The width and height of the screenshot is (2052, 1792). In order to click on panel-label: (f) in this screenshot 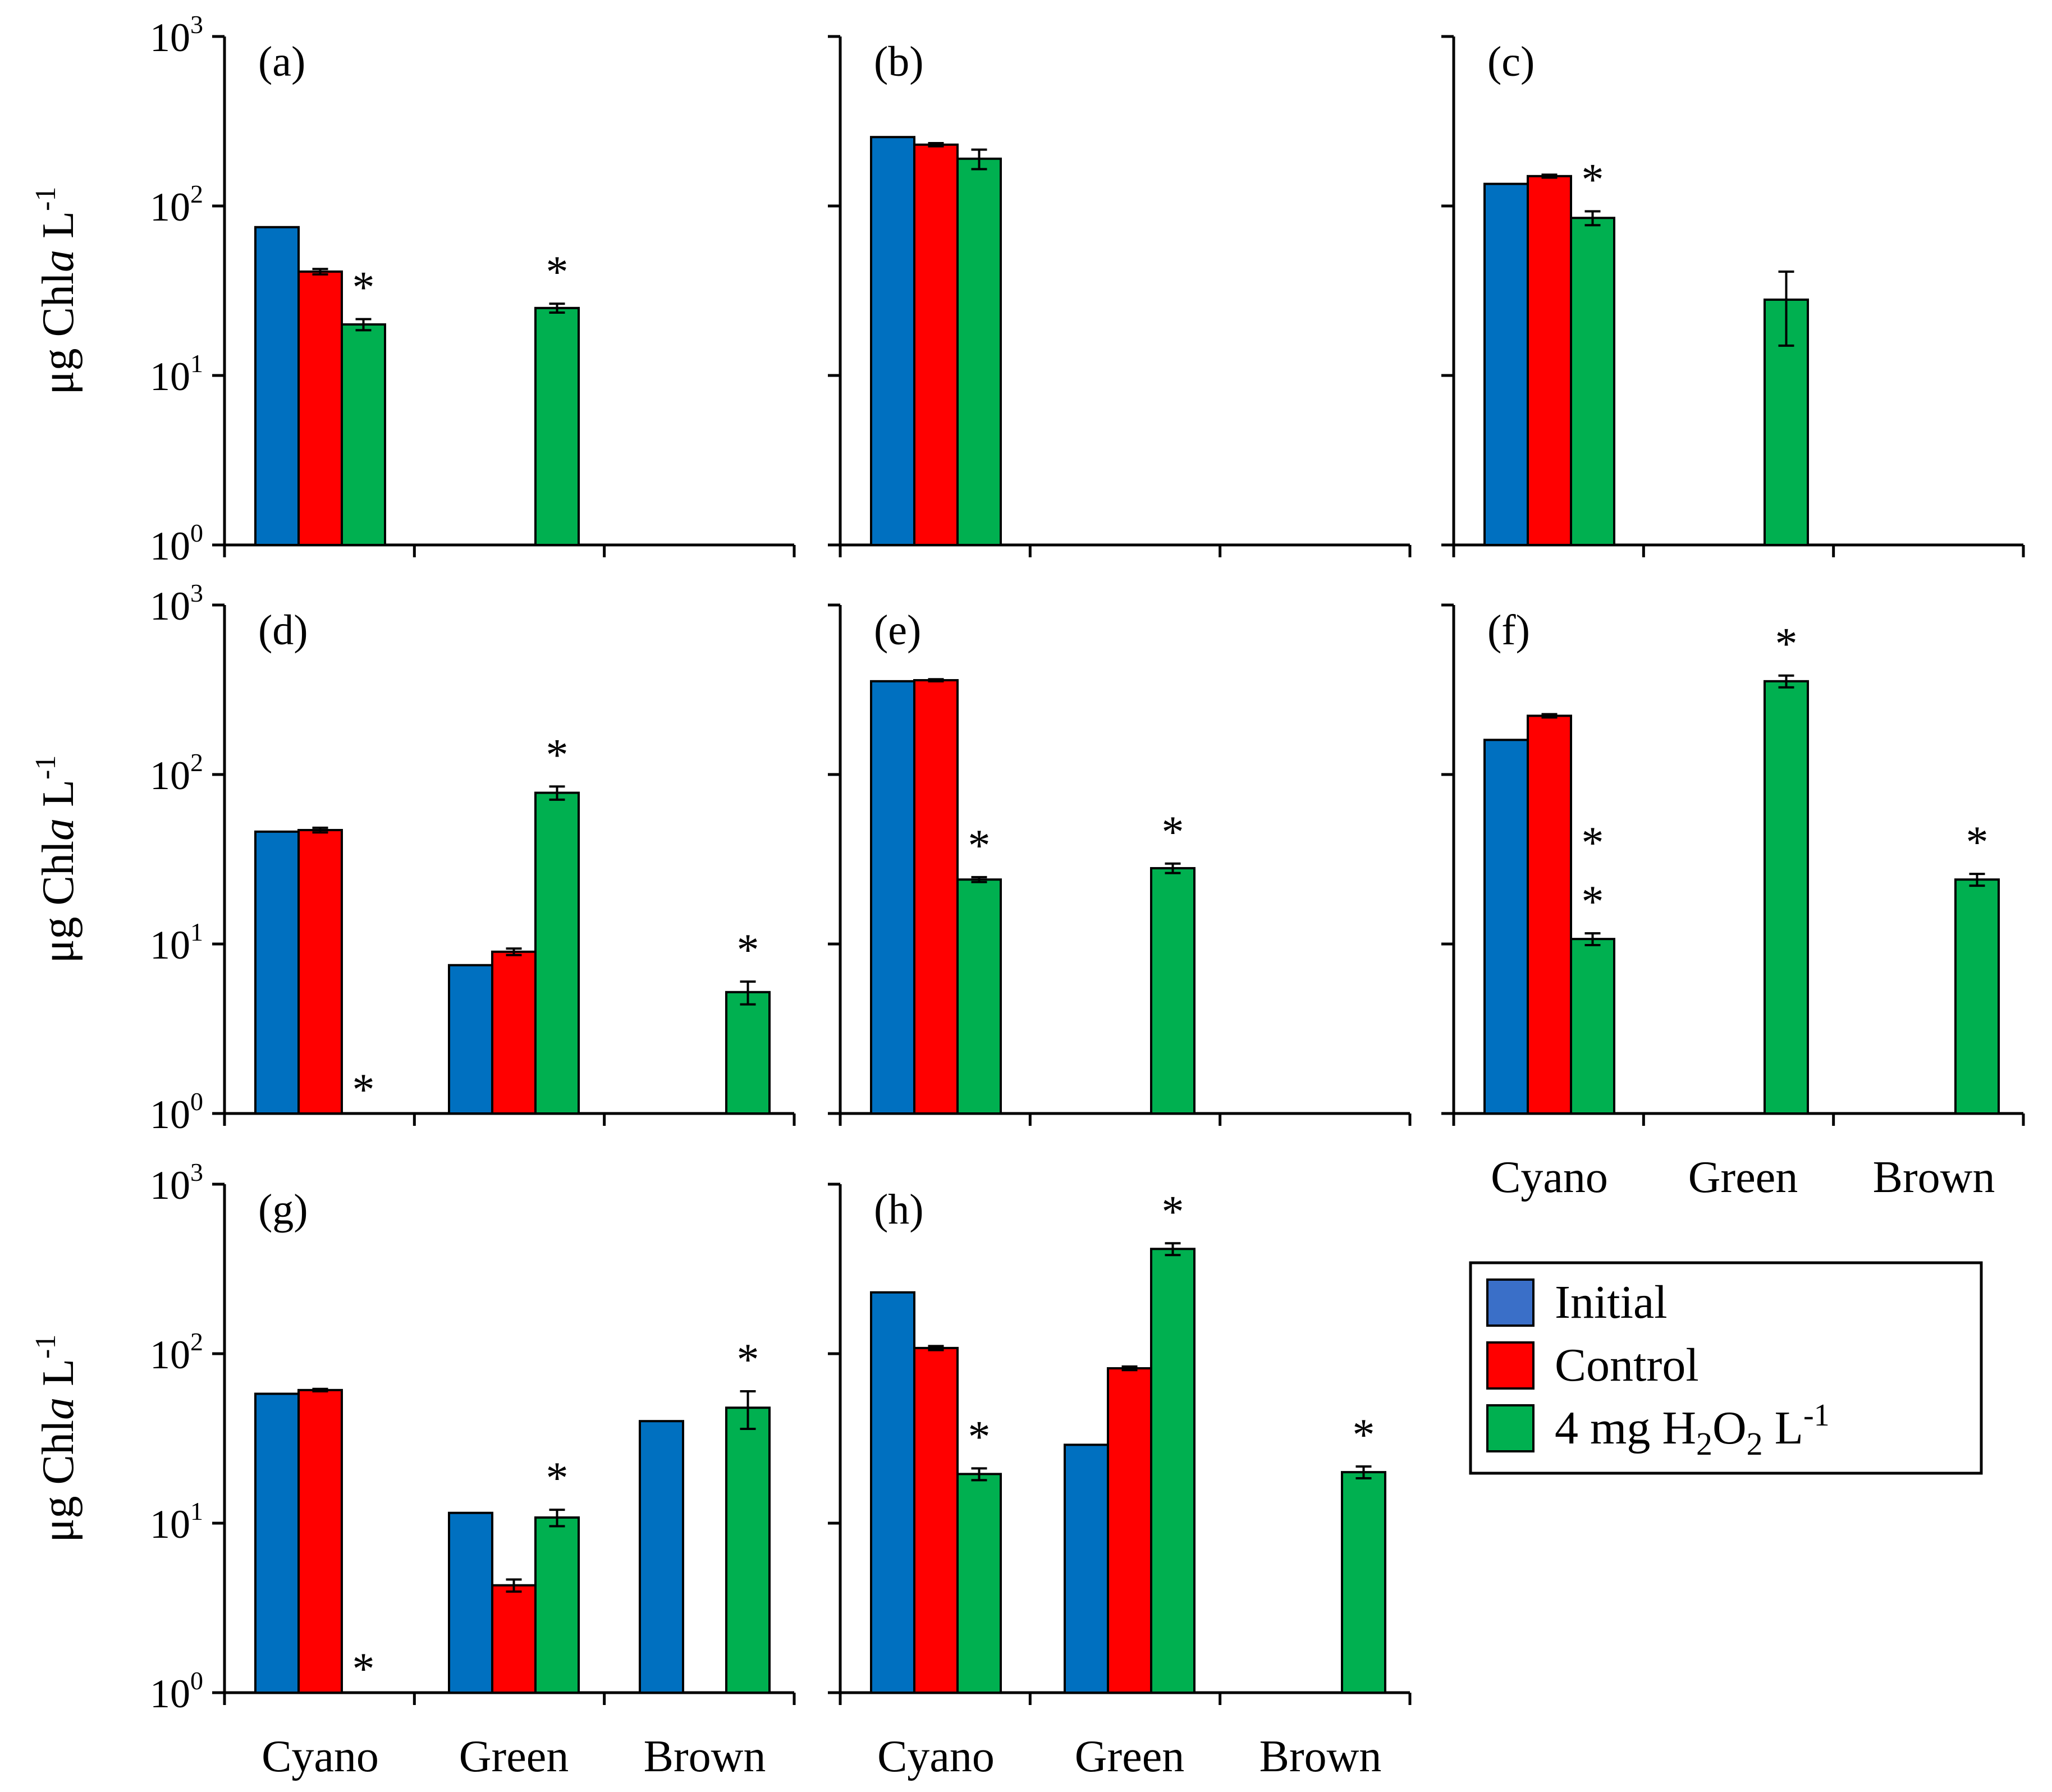, I will do `click(1508, 630)`.